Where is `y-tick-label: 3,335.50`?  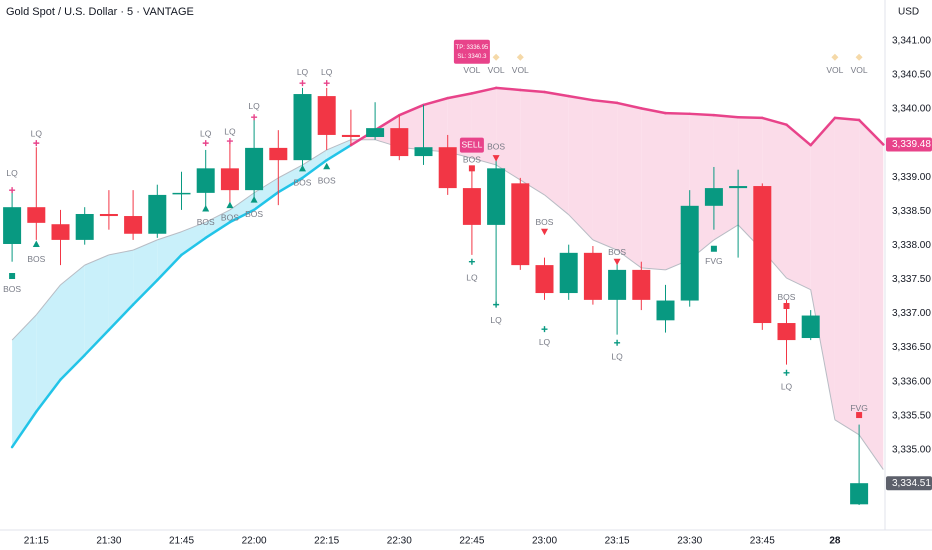
y-tick-label: 3,335.50 is located at coordinates (911, 415).